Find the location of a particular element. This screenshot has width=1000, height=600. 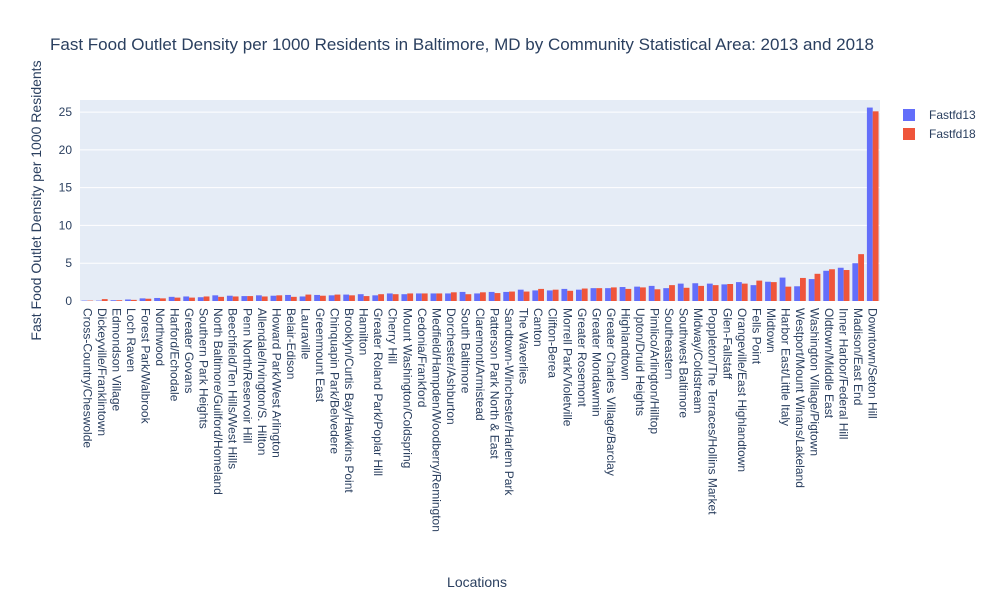

y-tick-label: 10 is located at coordinates (66, 225).